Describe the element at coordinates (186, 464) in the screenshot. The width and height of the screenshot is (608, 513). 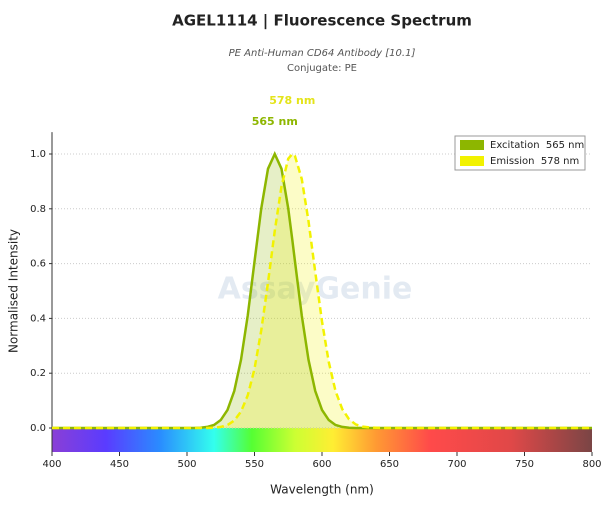
I see `x-tick-label: 500` at that location.